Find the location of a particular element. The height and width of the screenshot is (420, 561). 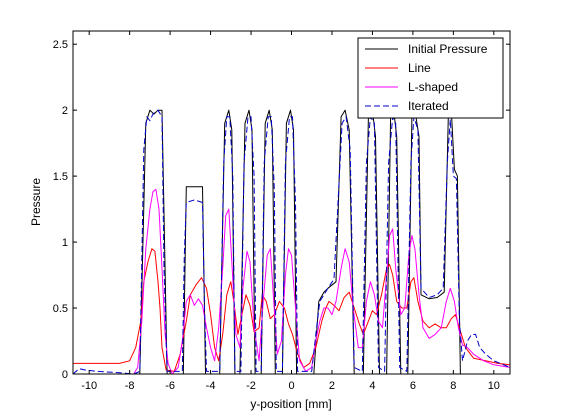

x-axis-label: y-position [mm] is located at coordinates (290, 404).